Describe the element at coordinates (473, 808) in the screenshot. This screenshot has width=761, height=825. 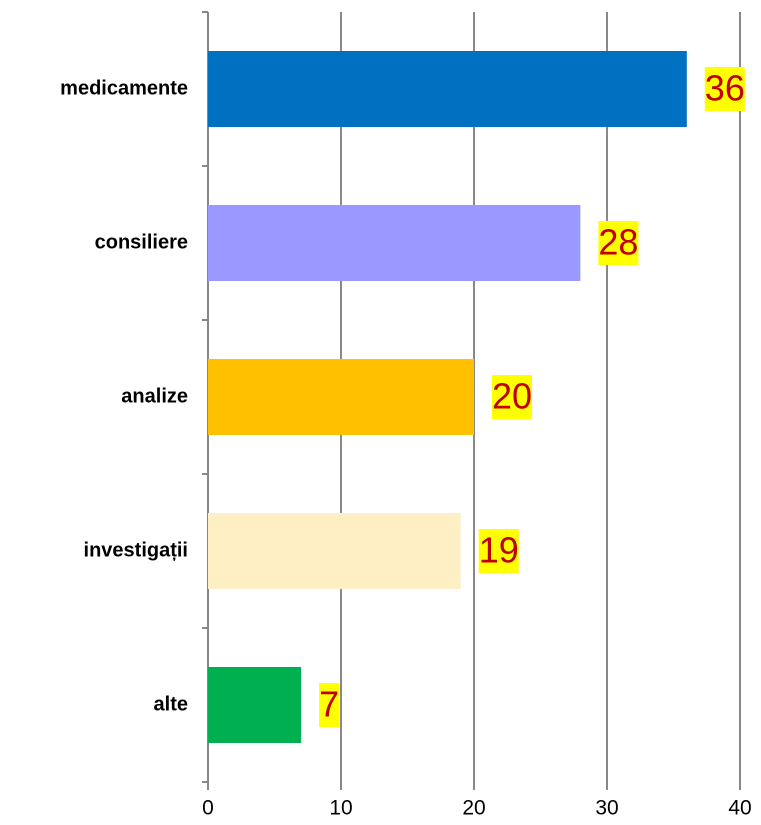
I see `x-tick-label: 20` at that location.